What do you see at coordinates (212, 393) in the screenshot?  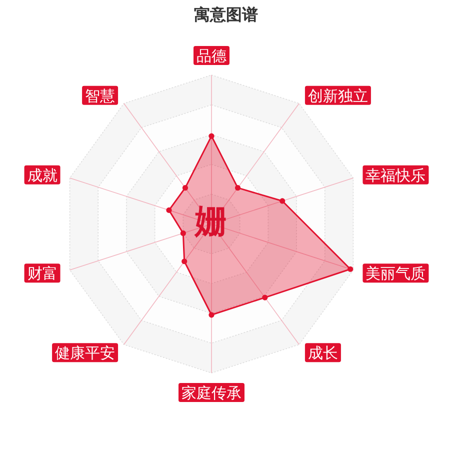 I see `spoke-label: 家庭传承` at bounding box center [212, 393].